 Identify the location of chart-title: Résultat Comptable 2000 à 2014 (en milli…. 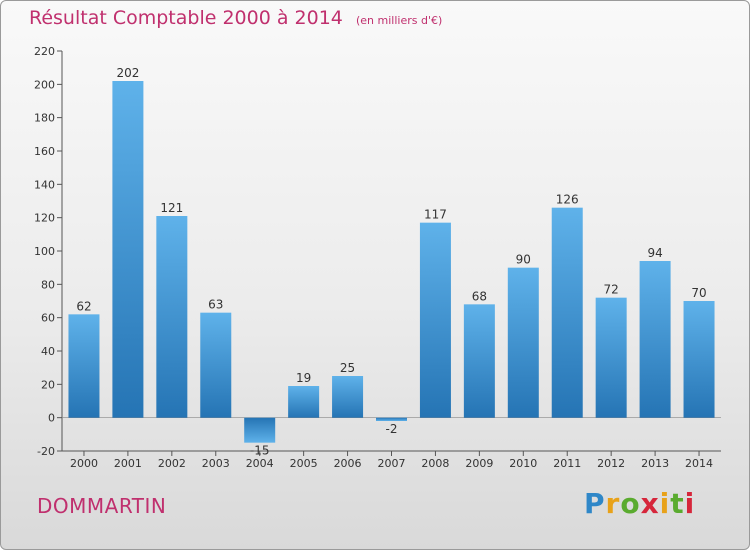
(235, 18).